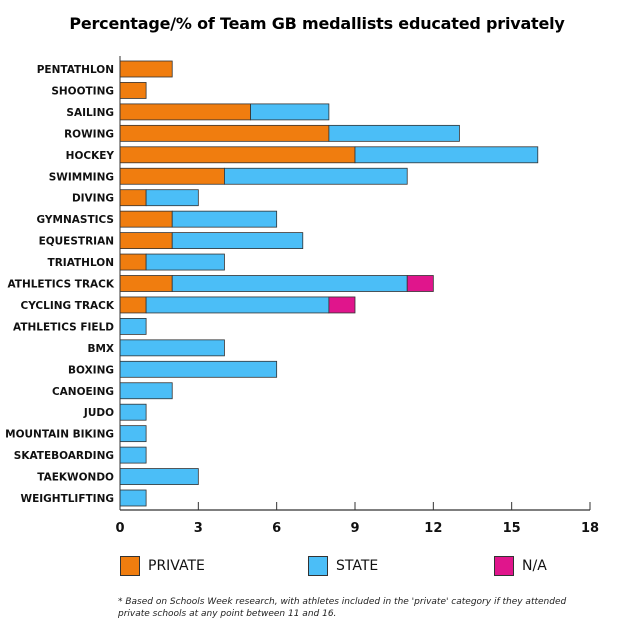 The width and height of the screenshot is (634, 640). I want to click on category-label-athletics-track: ATHLETICS TRACK, so click(60, 285).